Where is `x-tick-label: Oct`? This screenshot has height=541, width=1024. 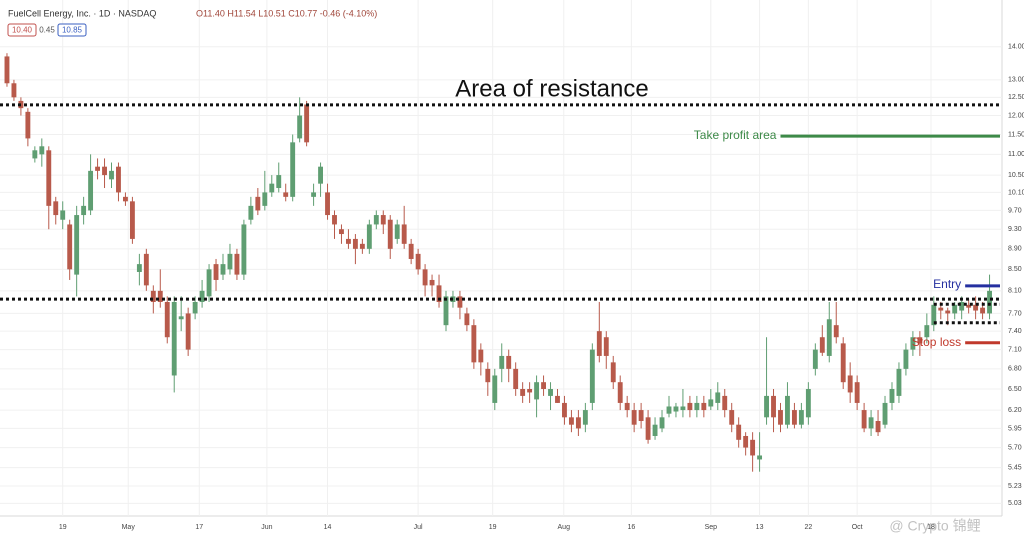
x-tick-label: Oct is located at coordinates (857, 527).